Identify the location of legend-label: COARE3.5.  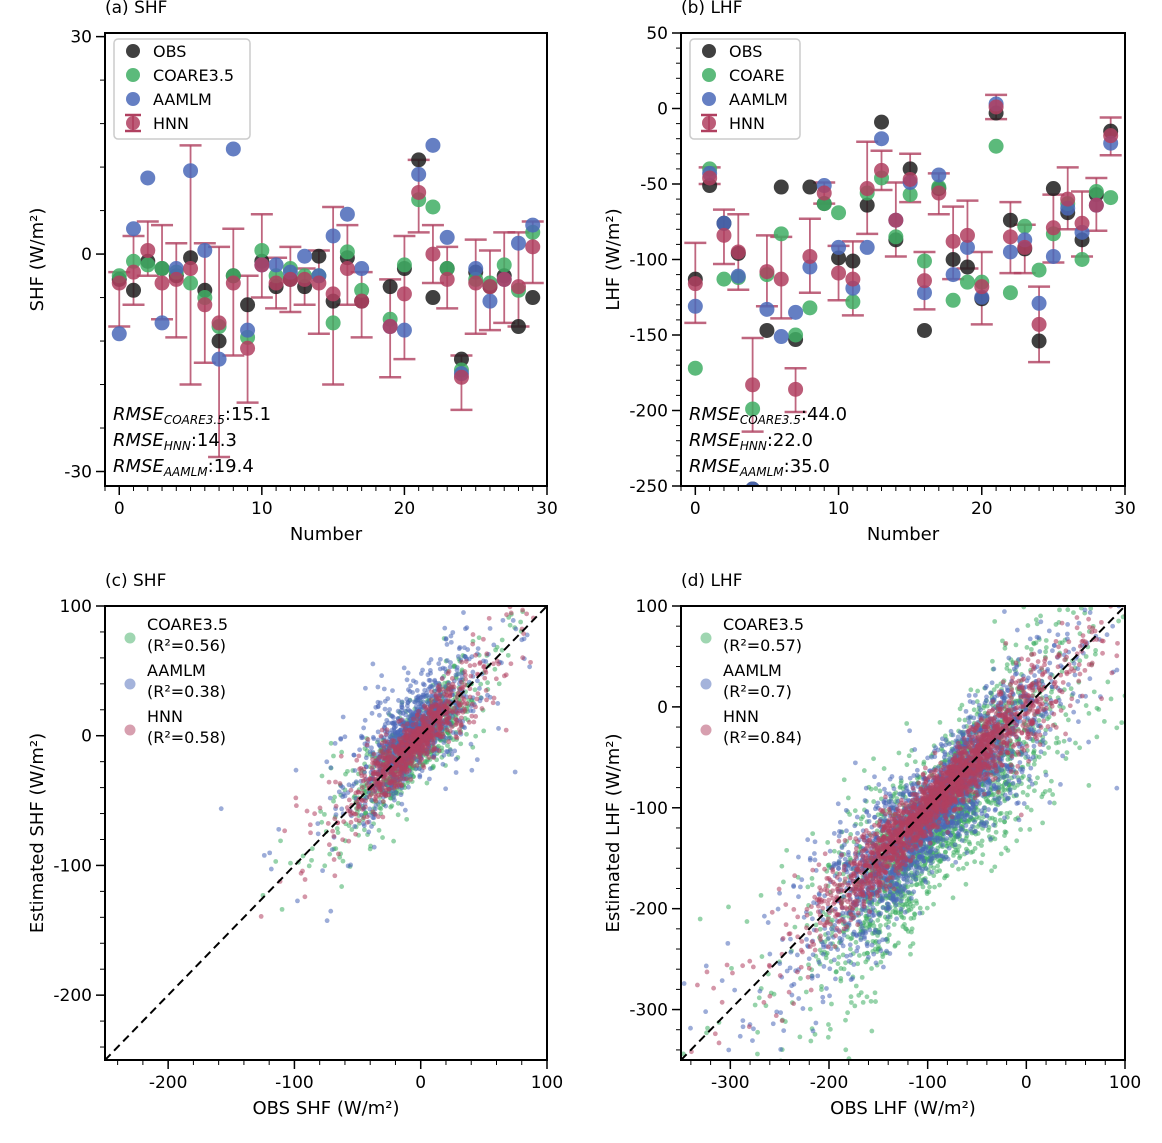
(193, 75).